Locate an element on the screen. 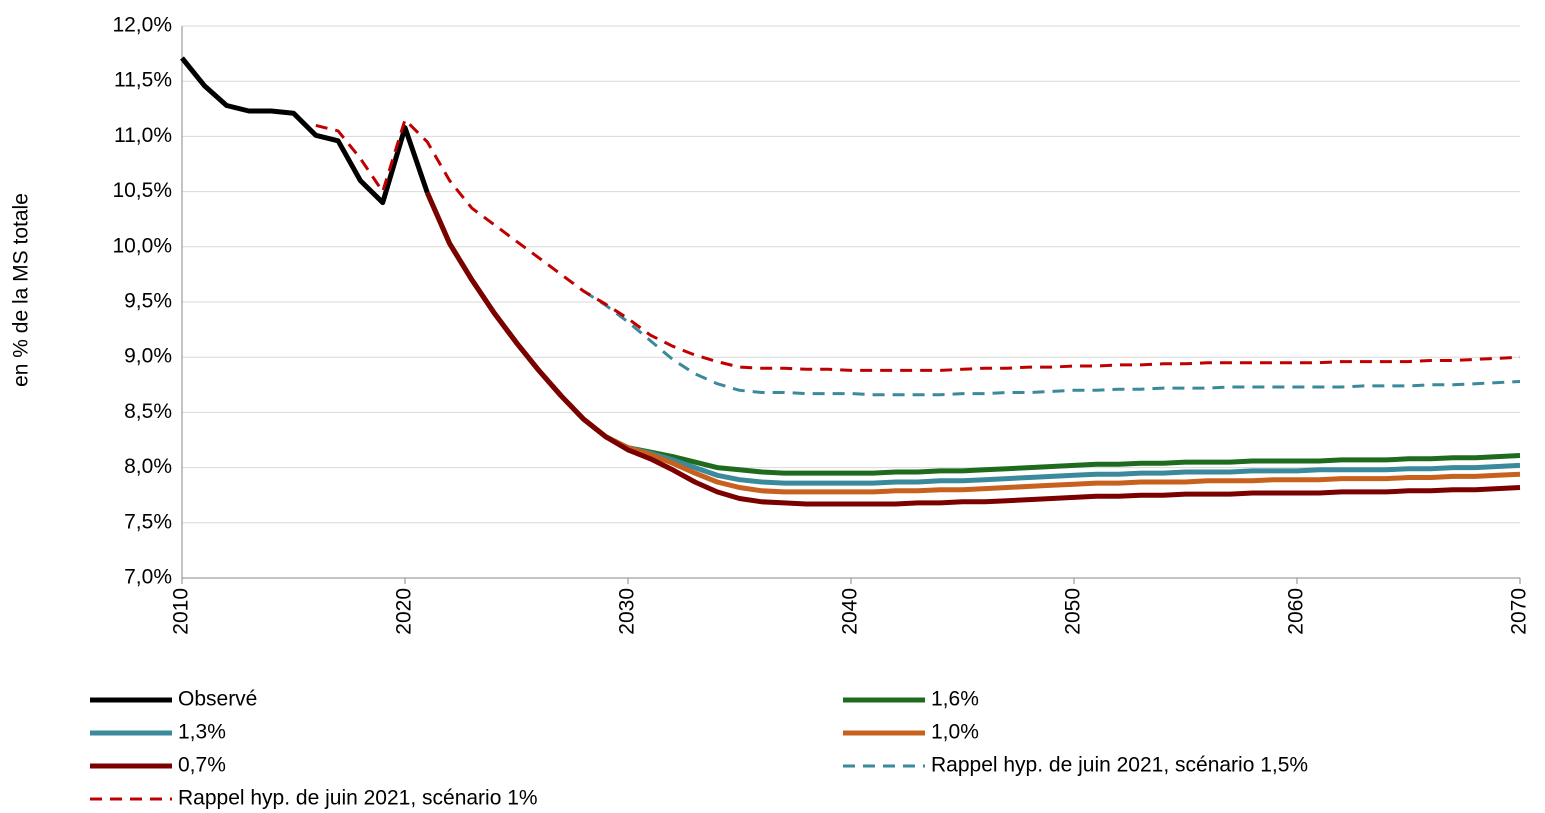  y-tick-label: 8,0% is located at coordinates (148, 466).